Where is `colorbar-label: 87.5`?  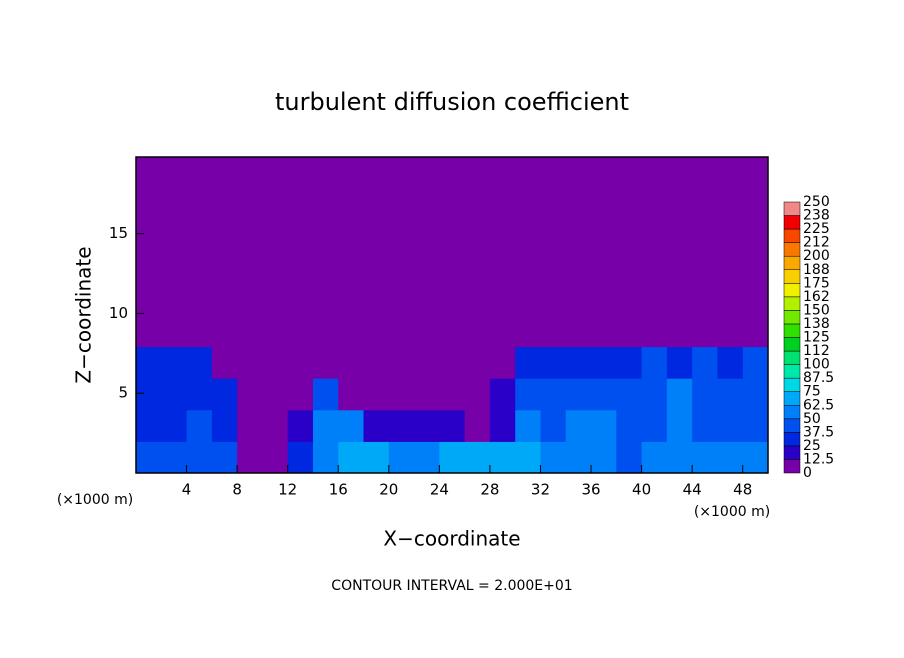 colorbar-label: 87.5 is located at coordinates (818, 378).